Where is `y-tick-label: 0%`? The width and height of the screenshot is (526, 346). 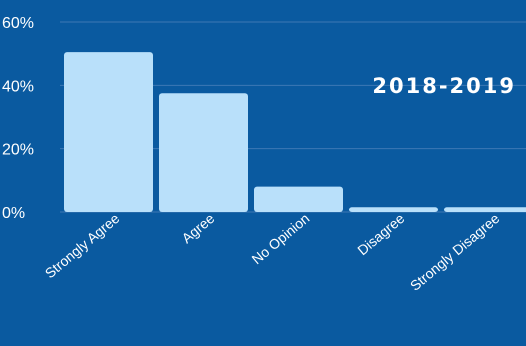 y-tick-label: 0% is located at coordinates (13, 213).